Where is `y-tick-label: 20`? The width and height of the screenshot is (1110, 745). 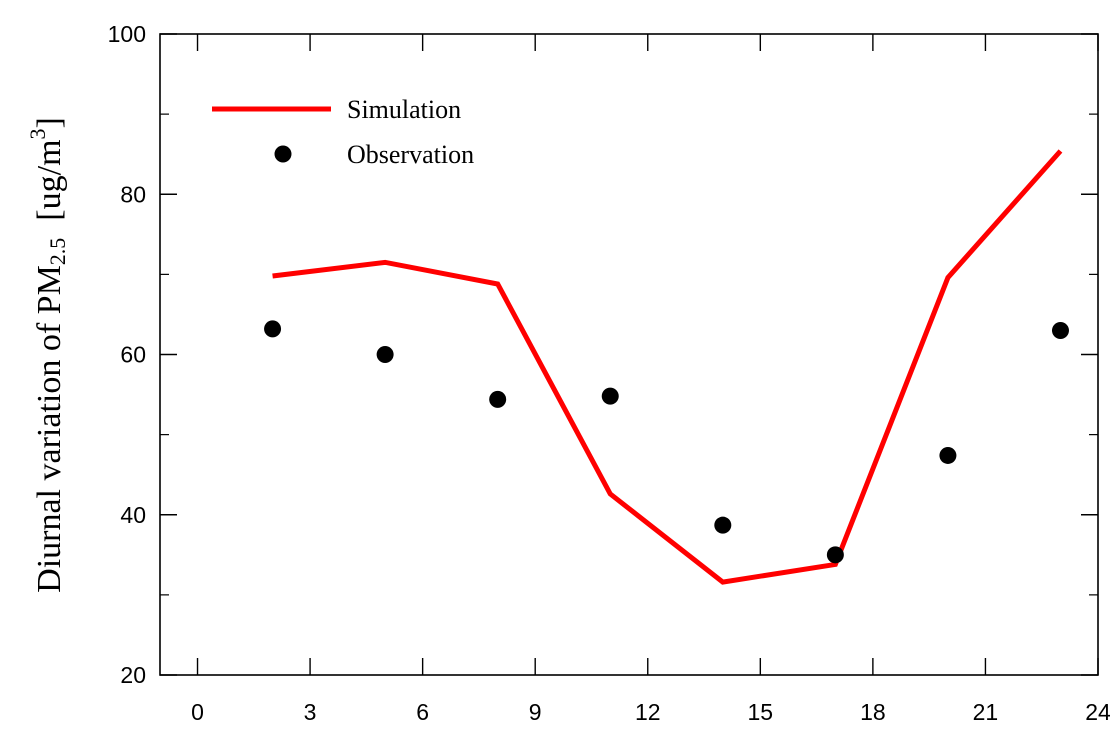 y-tick-label: 20 is located at coordinates (133, 675).